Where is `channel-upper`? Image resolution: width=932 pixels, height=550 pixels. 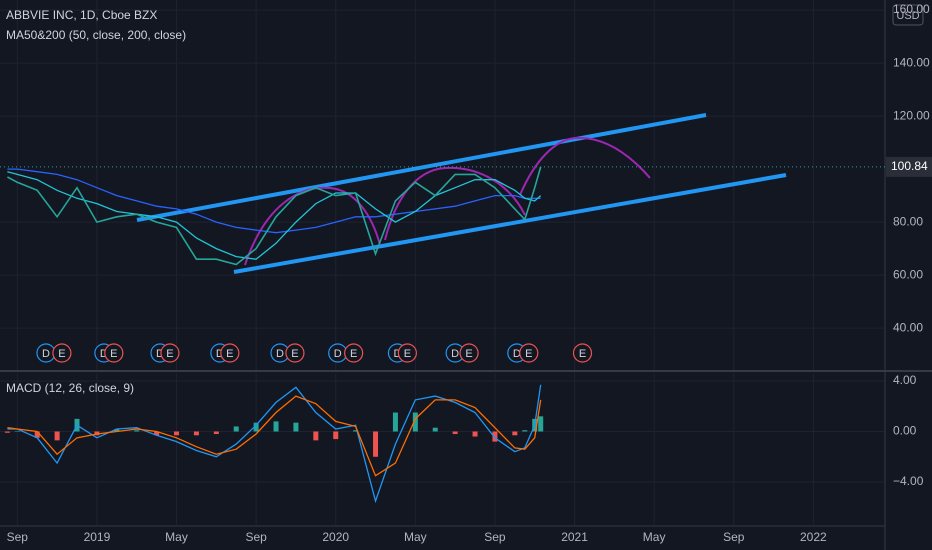
channel-upper is located at coordinates (421, 167).